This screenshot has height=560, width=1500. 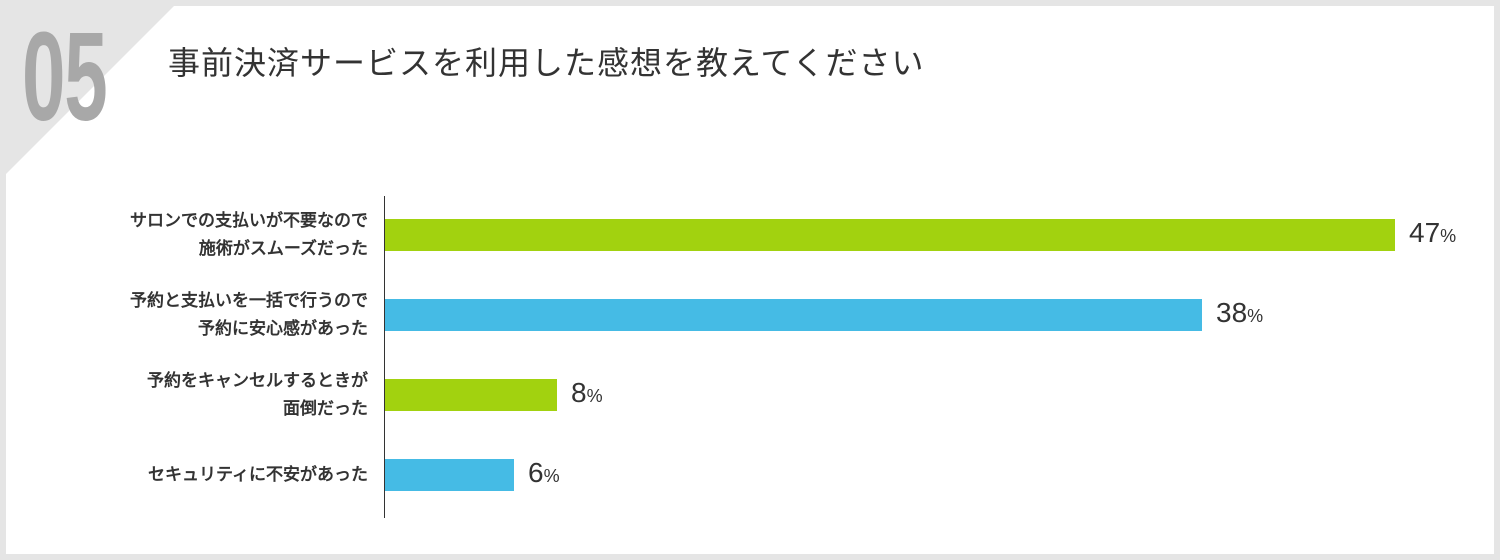 What do you see at coordinates (546, 63) in the screenshot?
I see `chart-title: 事前決済サービスを利用した感想を教えてください` at bounding box center [546, 63].